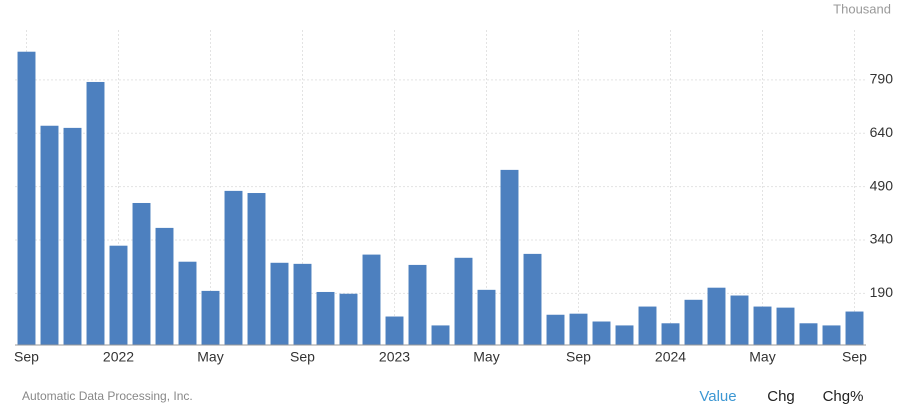 Image resolution: width=900 pixels, height=408 pixels. Describe the element at coordinates (394, 357) in the screenshot. I see `x-tick-label: 2023` at that location.